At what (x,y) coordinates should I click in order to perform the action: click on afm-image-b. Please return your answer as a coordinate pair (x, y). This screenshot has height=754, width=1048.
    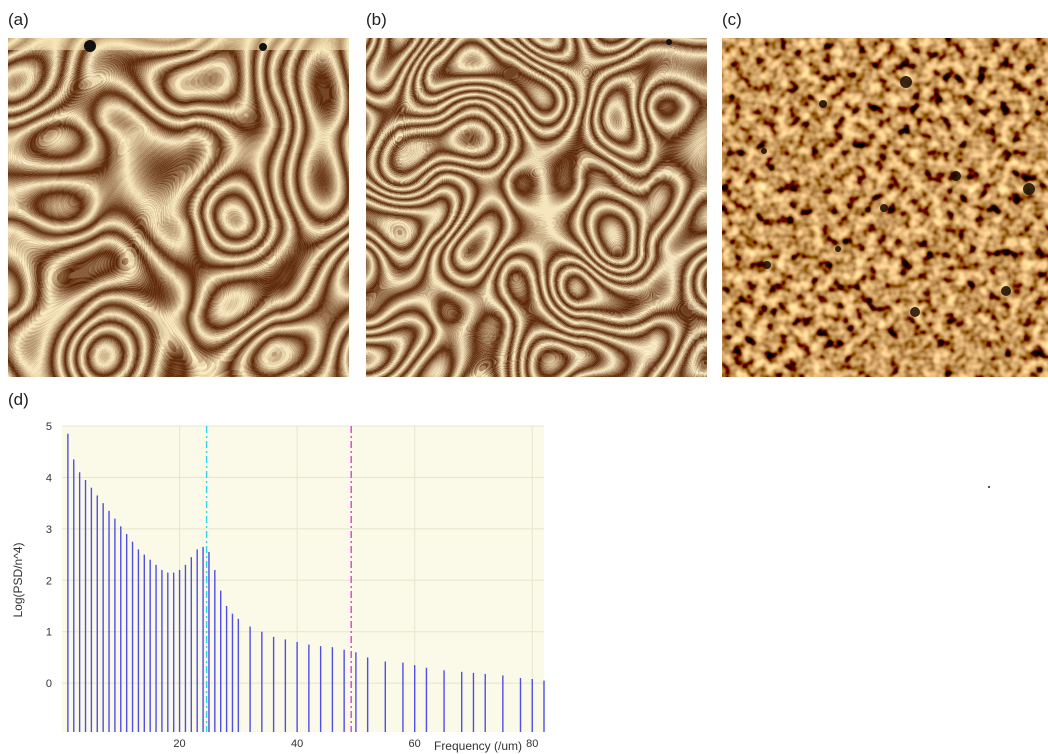
    Looking at the image, I should click on (536, 207).